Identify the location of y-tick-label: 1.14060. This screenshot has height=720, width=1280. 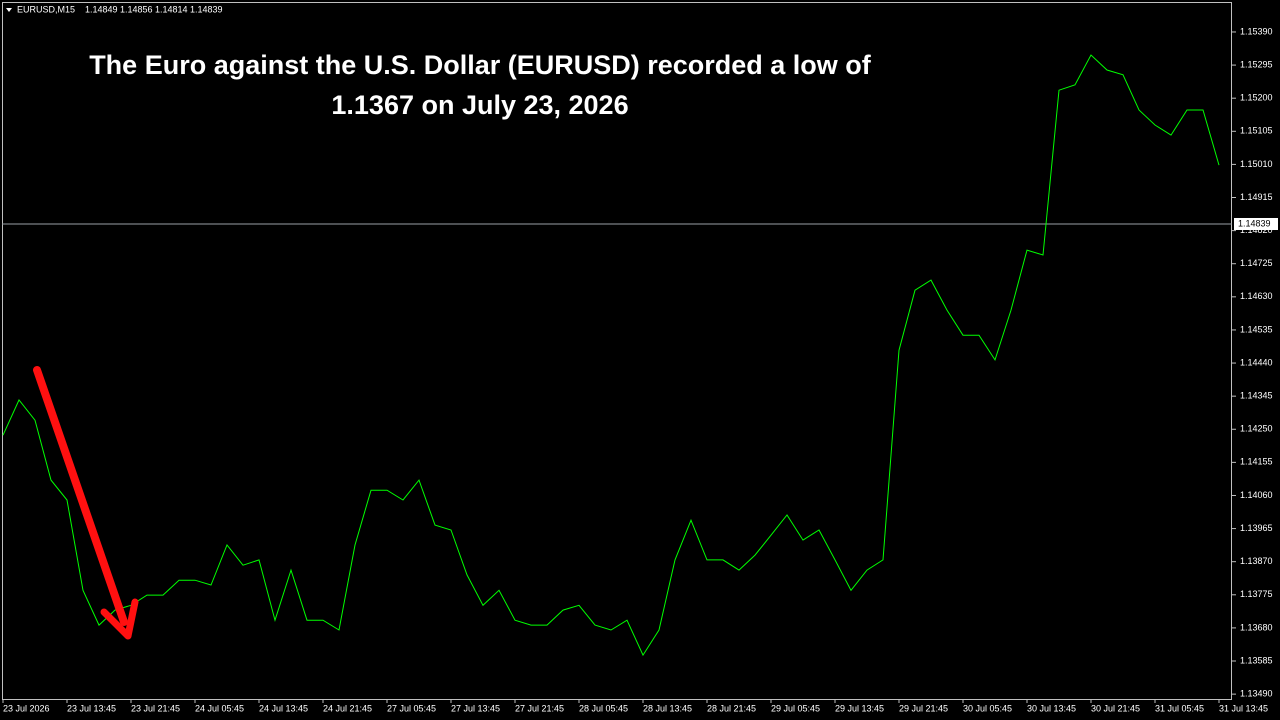
(1256, 495).